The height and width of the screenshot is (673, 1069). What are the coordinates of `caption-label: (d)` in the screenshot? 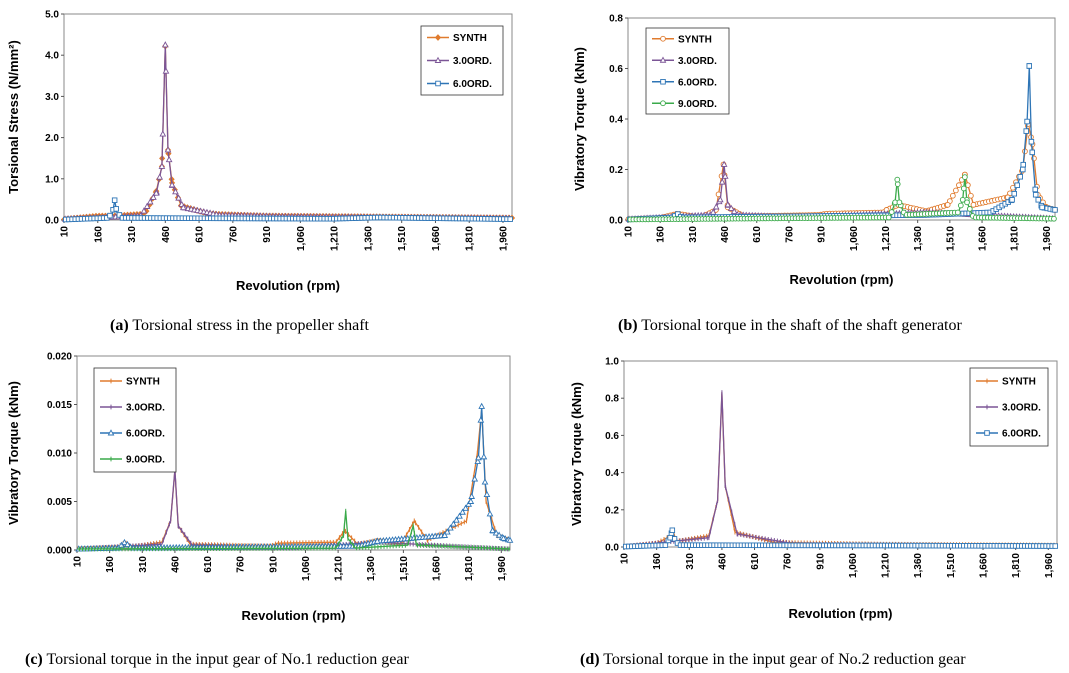 It's located at (590, 659).